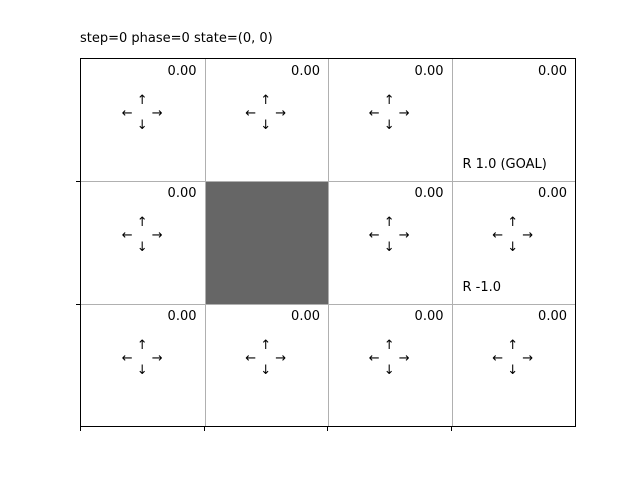  I want to click on grid-cell-0-1: 0.00 ↑ ← → ↓, so click(267, 120).